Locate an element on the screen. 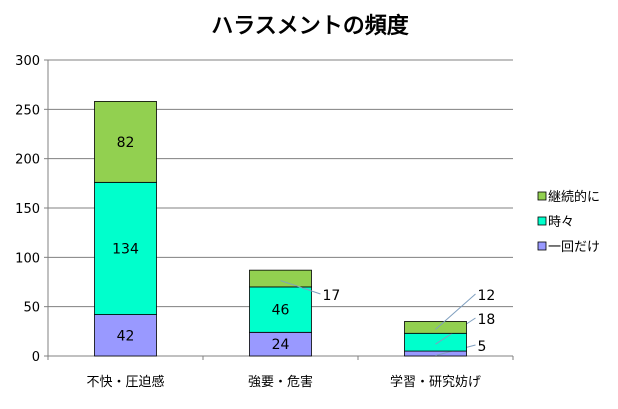  x-category-label: 学習・研究妨げ is located at coordinates (435, 382).